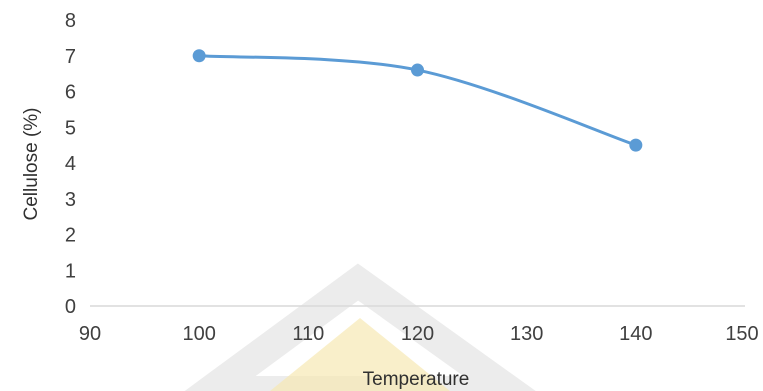 The height and width of the screenshot is (391, 763). I want to click on x-tick-label: 120, so click(417, 334).